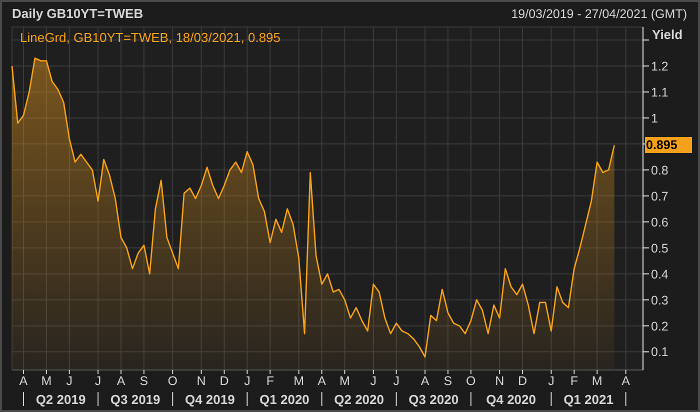  Describe the element at coordinates (667, 34) in the screenshot. I see `y-axis-title: Yield` at that location.